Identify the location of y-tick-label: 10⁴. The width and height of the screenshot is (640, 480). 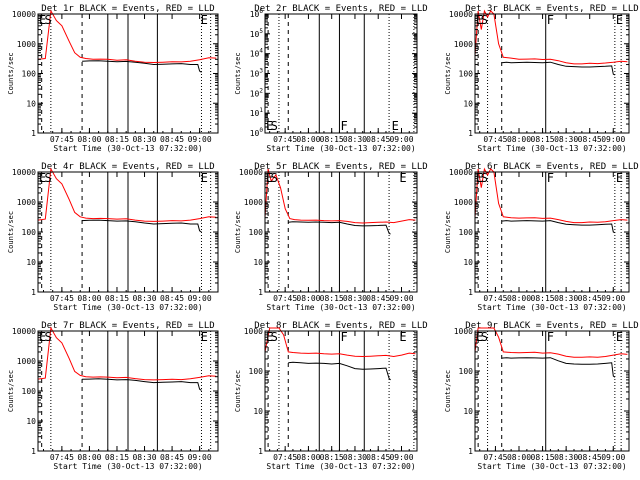
(257, 53).